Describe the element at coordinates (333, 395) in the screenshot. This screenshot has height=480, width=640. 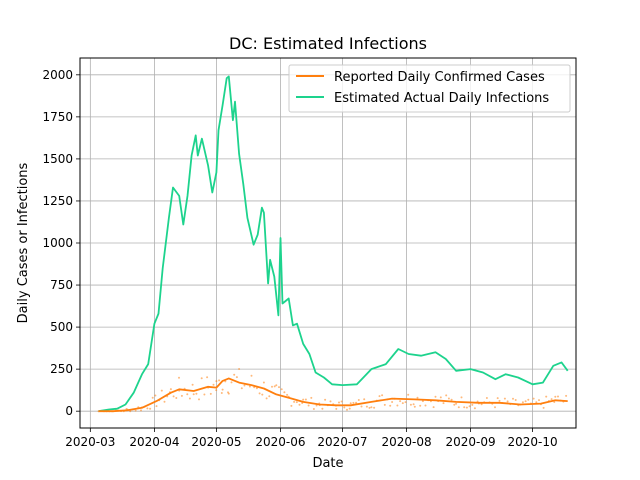
I see `series-line-reported` at that location.